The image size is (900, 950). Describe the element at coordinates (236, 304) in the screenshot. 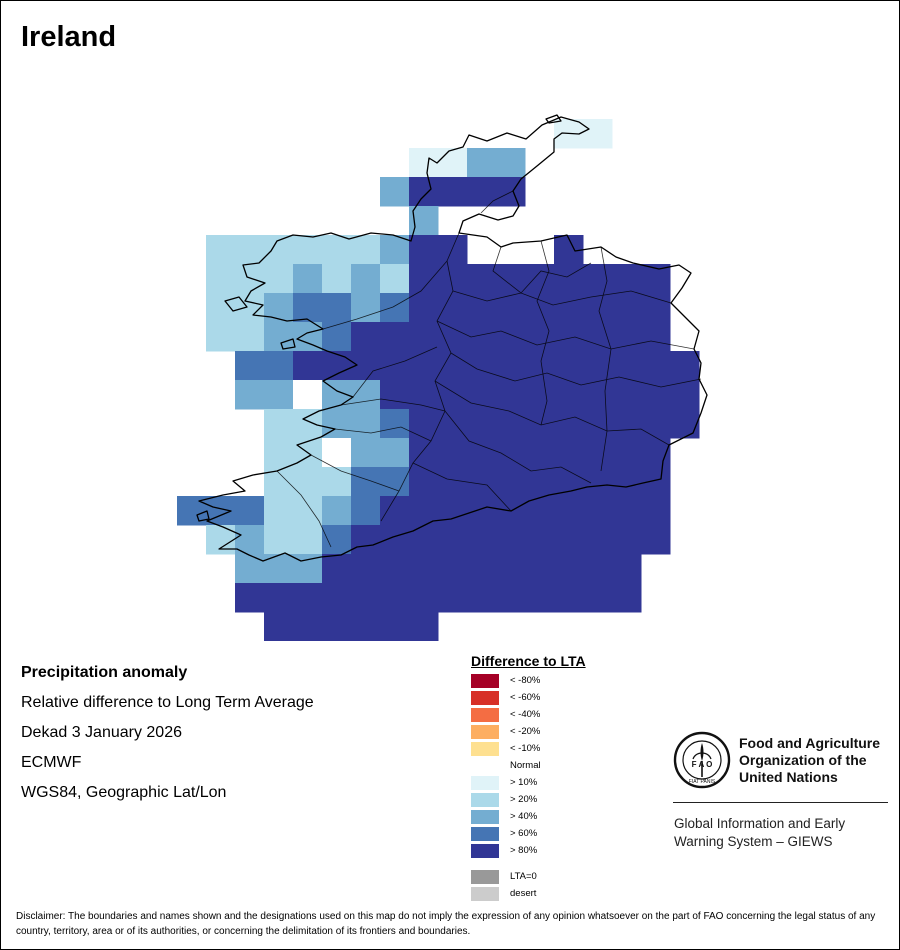

I see `island-achill` at that location.